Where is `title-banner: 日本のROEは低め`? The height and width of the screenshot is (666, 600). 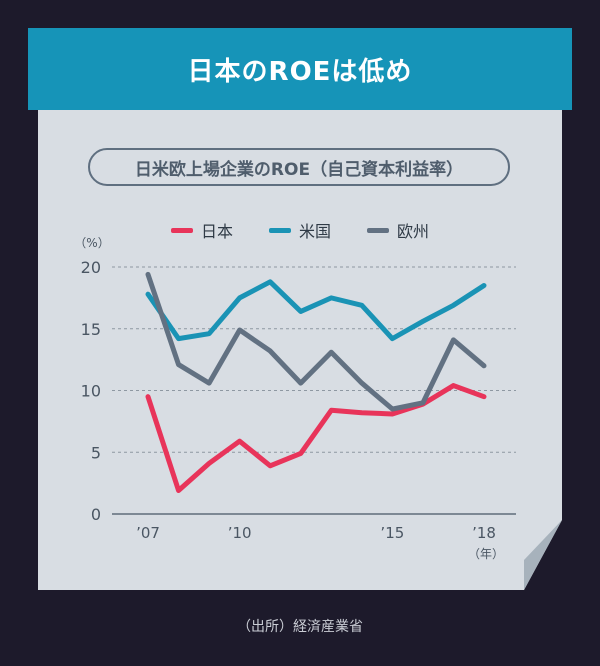
title-banner: 日本のROEは低め is located at coordinates (300, 69).